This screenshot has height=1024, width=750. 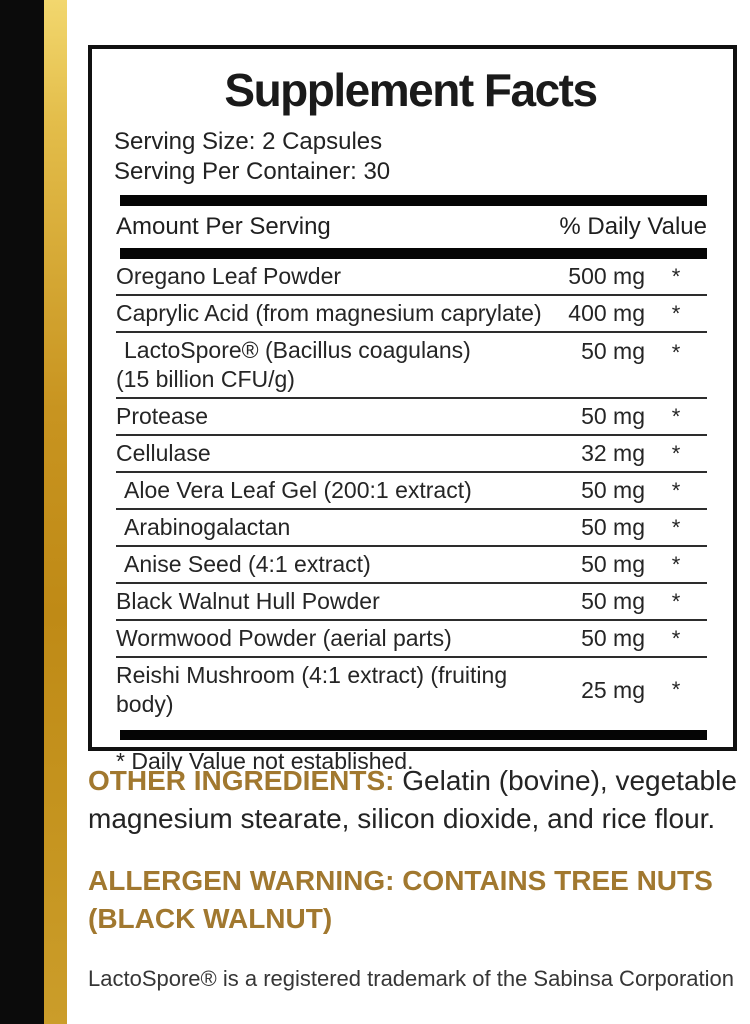 I want to click on ingredient-name: Wormwood Powder (aerial parts), so click(x=284, y=638).